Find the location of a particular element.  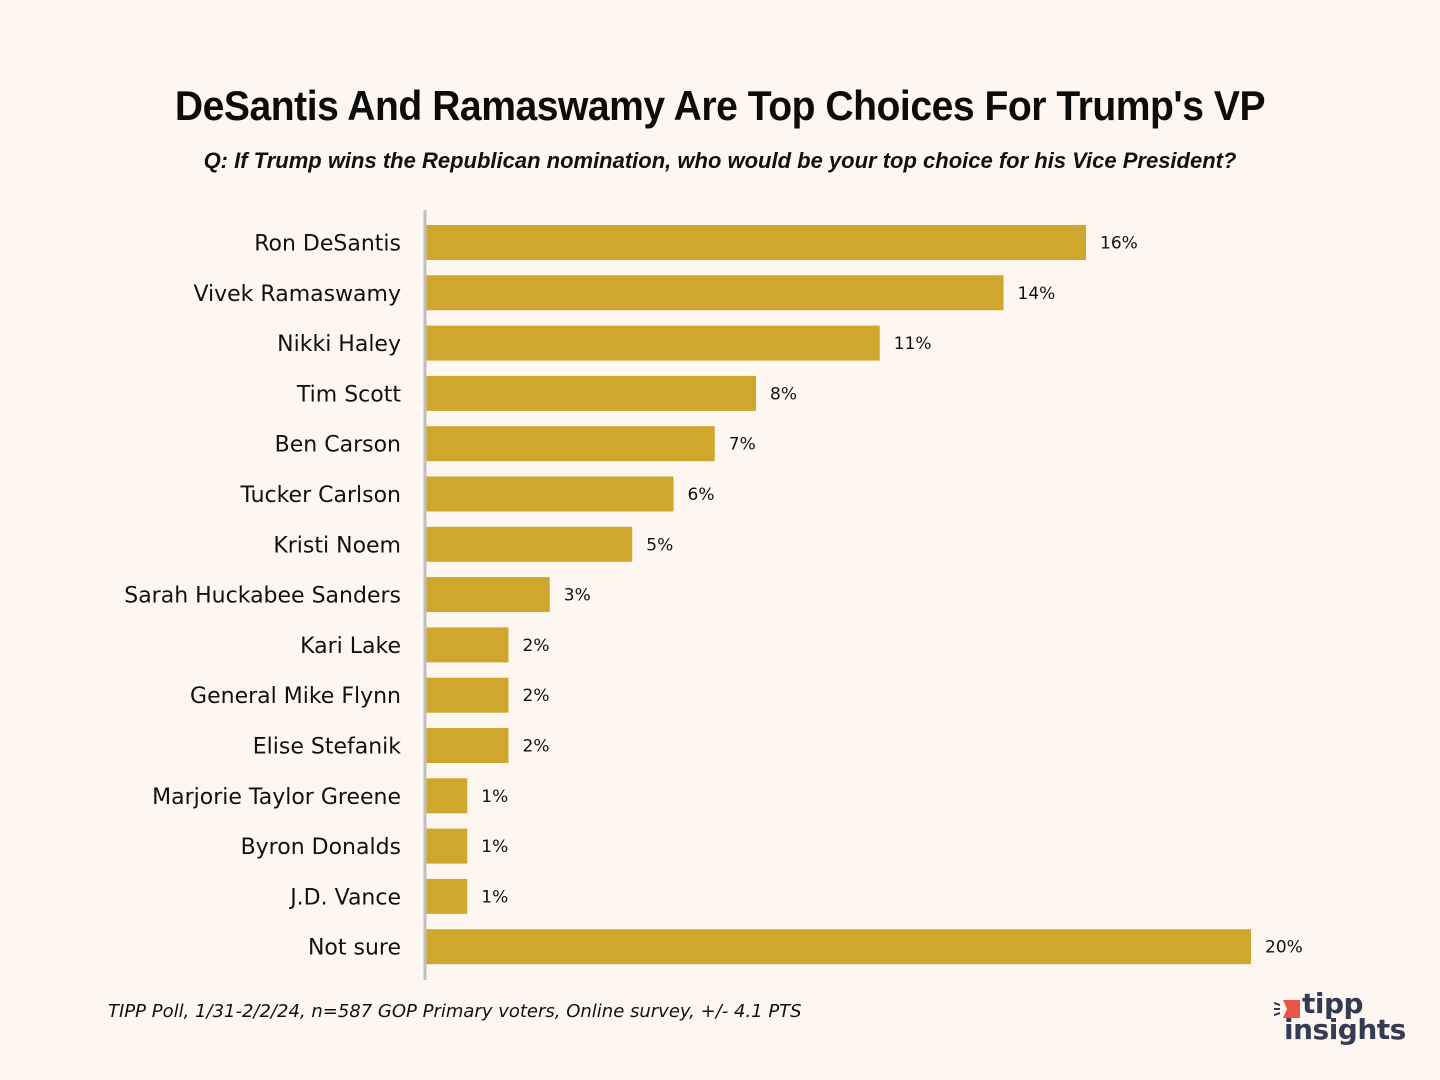

logo-text-insights: insights is located at coordinates (1345, 1029).